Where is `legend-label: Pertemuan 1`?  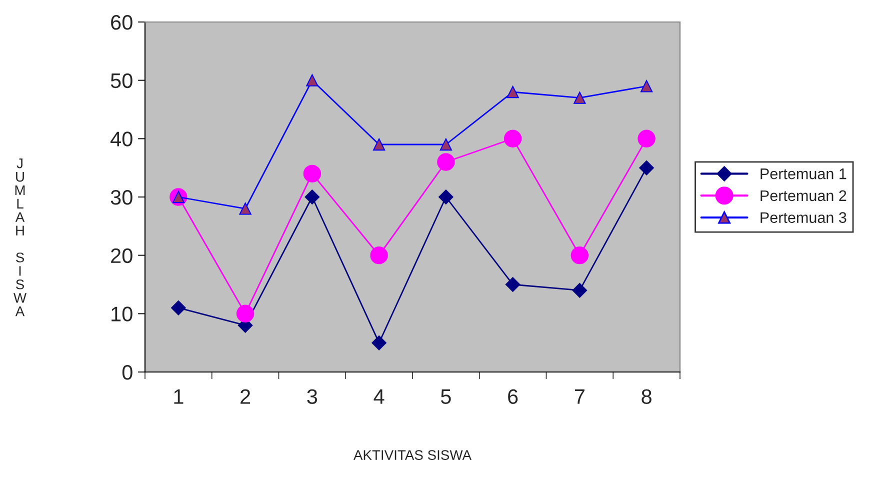
legend-label: Pertemuan 1 is located at coordinates (803, 174).